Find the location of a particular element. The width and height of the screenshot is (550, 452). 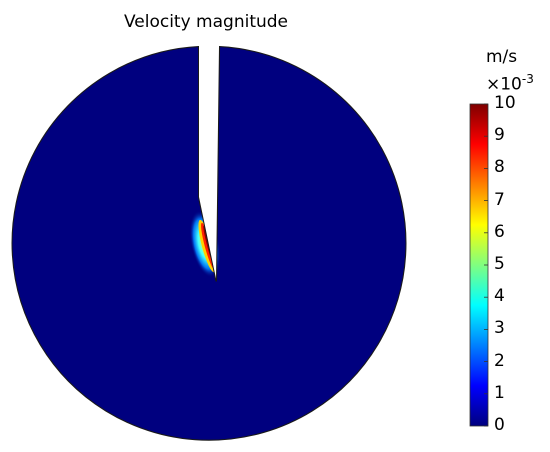

colorbar-tick-label: 5 is located at coordinates (499, 264).